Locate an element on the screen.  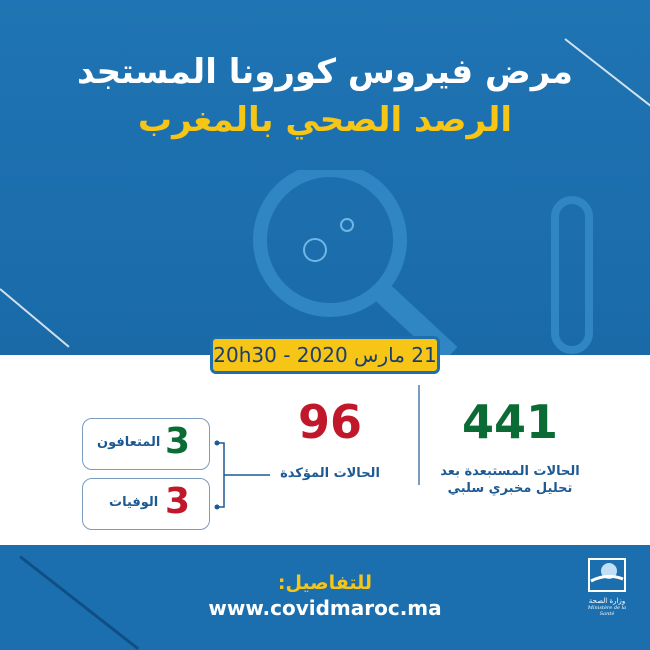
page-subtitle: الرصد الصحي بالمغرب is located at coordinates (325, 120).